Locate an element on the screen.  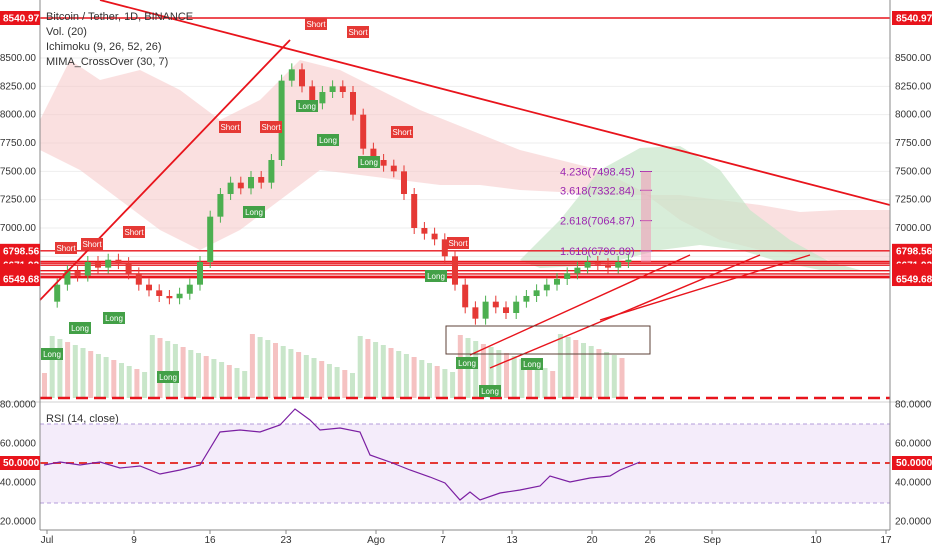
ascending-trendline is located at coordinates (165, 170).